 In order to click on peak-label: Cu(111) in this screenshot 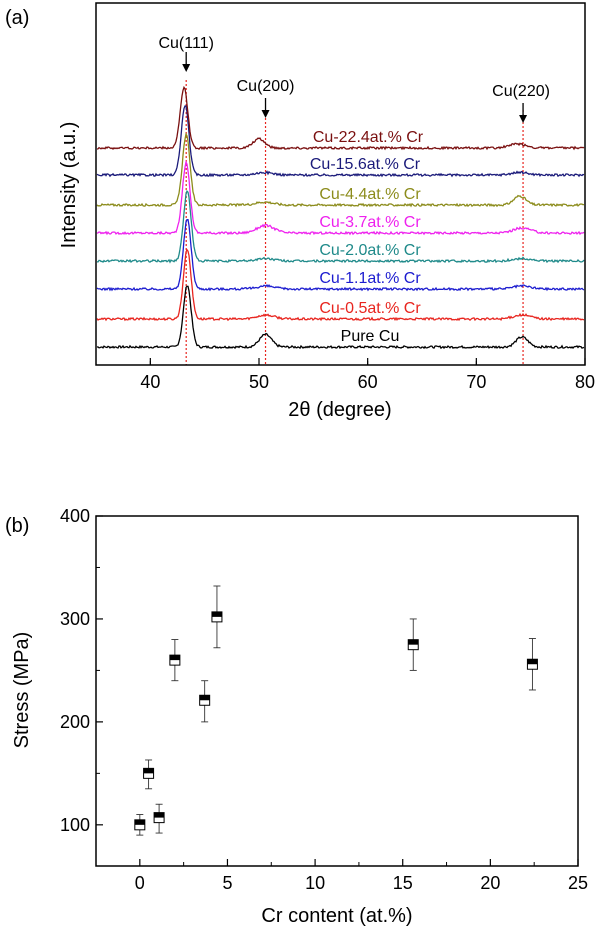, I will do `click(185, 43)`.